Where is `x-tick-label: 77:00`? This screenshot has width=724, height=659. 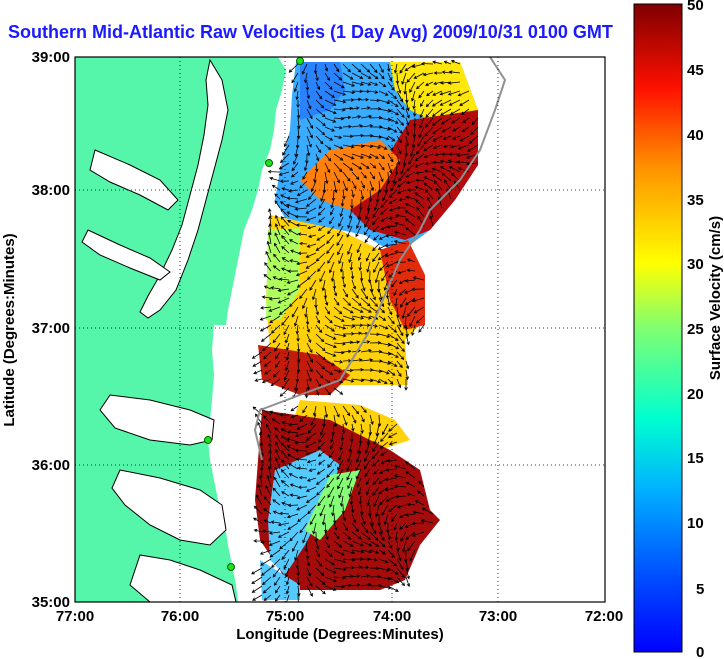 x-tick-label: 77:00 is located at coordinates (75, 616).